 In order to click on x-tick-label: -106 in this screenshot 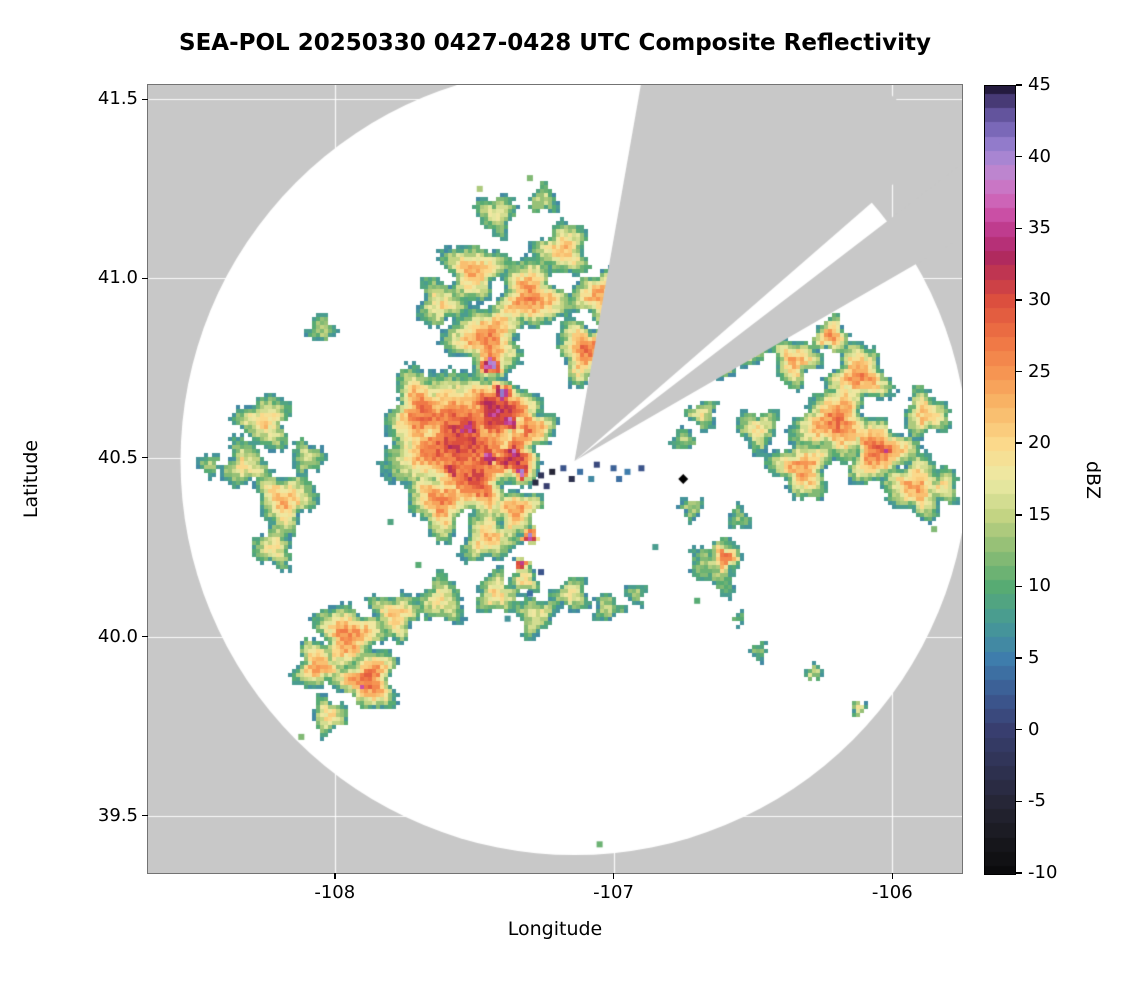, I will do `click(892, 892)`.